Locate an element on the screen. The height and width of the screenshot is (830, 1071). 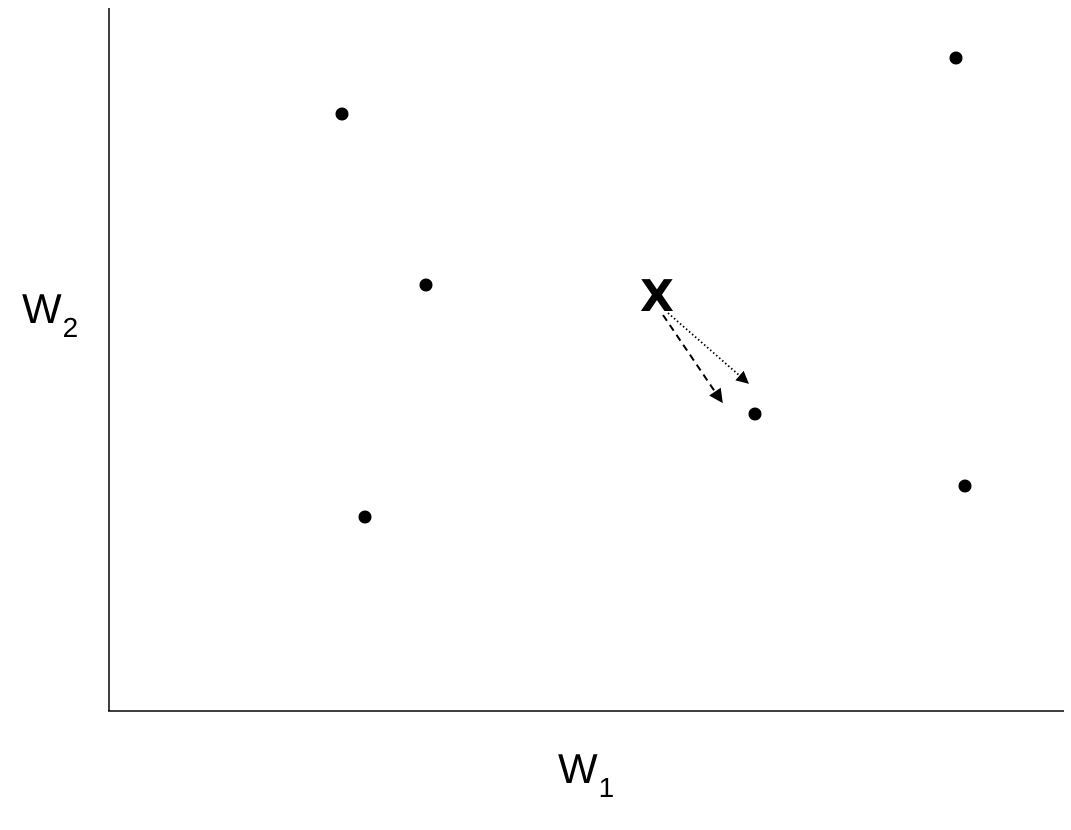
x-axis-label-main: W is located at coordinates (578, 768).